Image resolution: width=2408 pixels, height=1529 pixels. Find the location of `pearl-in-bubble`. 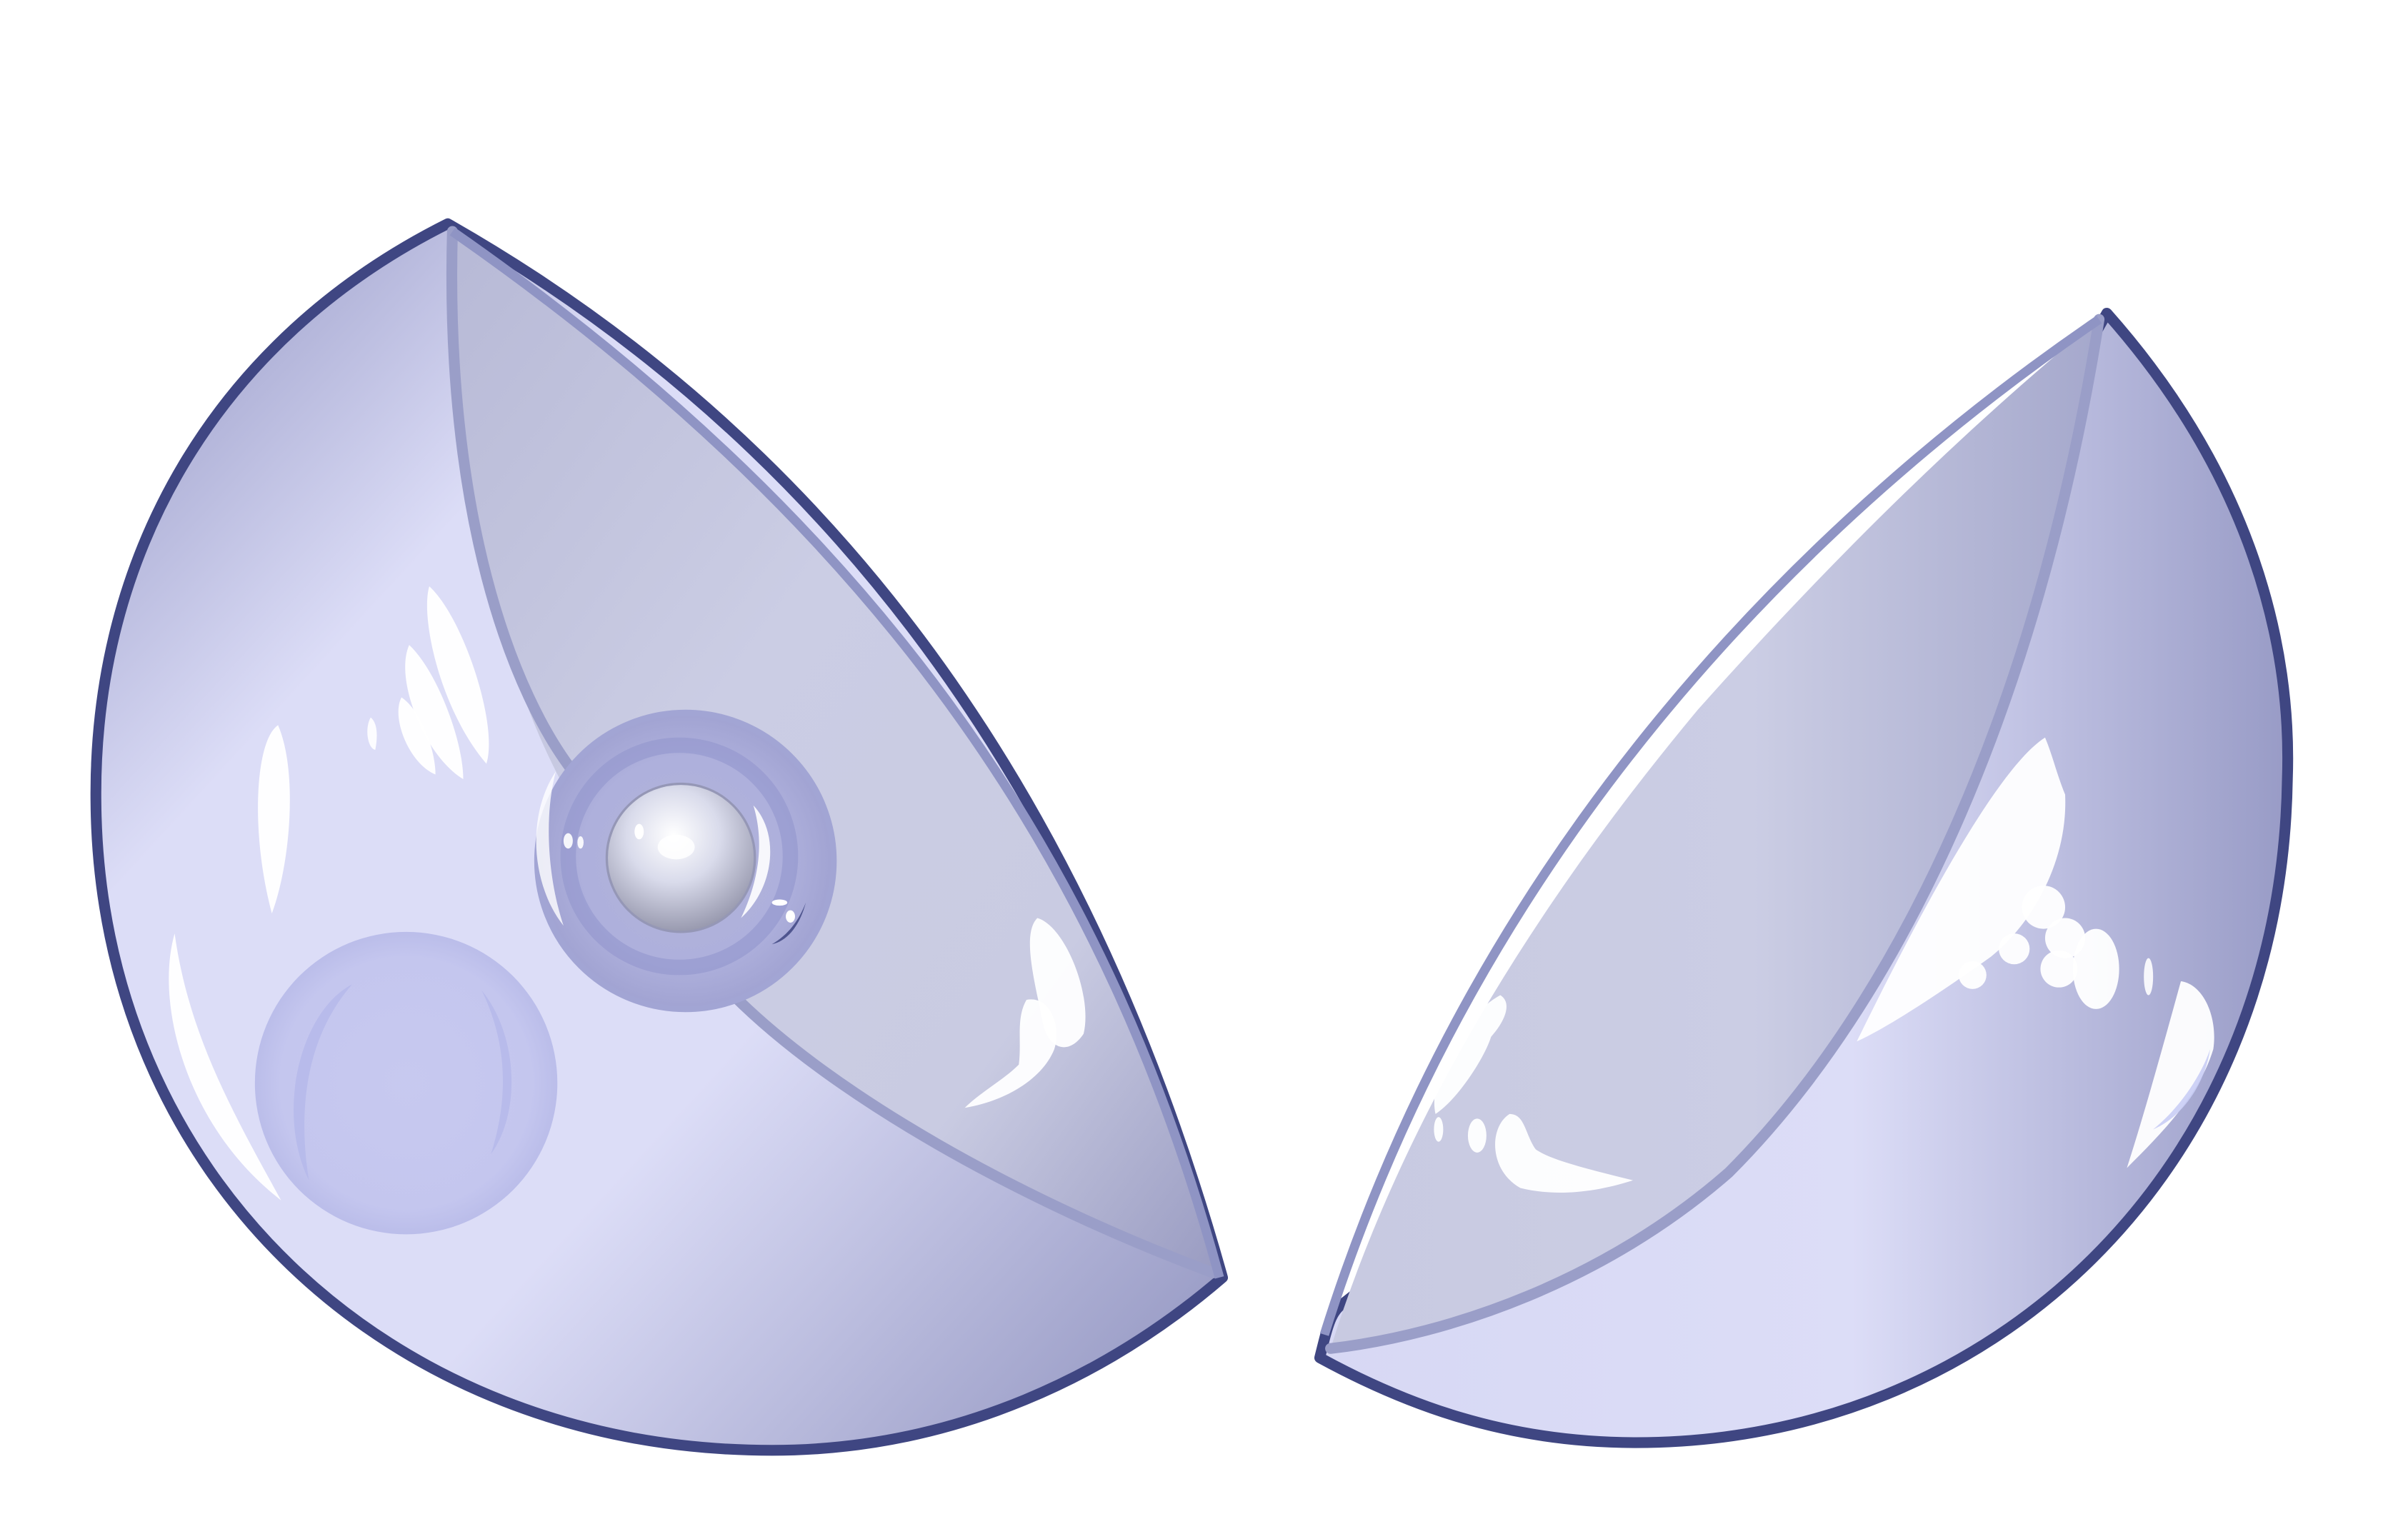

pearl-in-bubble is located at coordinates (685, 861).